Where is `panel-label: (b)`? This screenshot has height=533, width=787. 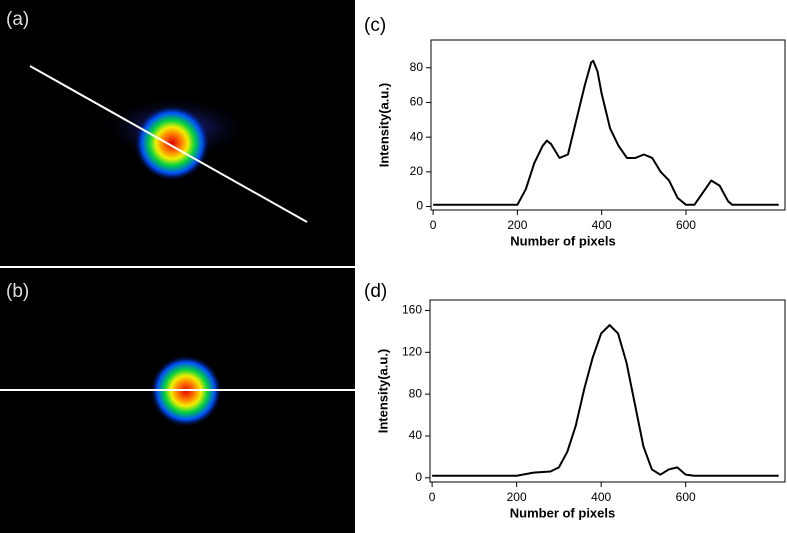 panel-label: (b) is located at coordinates (17, 291).